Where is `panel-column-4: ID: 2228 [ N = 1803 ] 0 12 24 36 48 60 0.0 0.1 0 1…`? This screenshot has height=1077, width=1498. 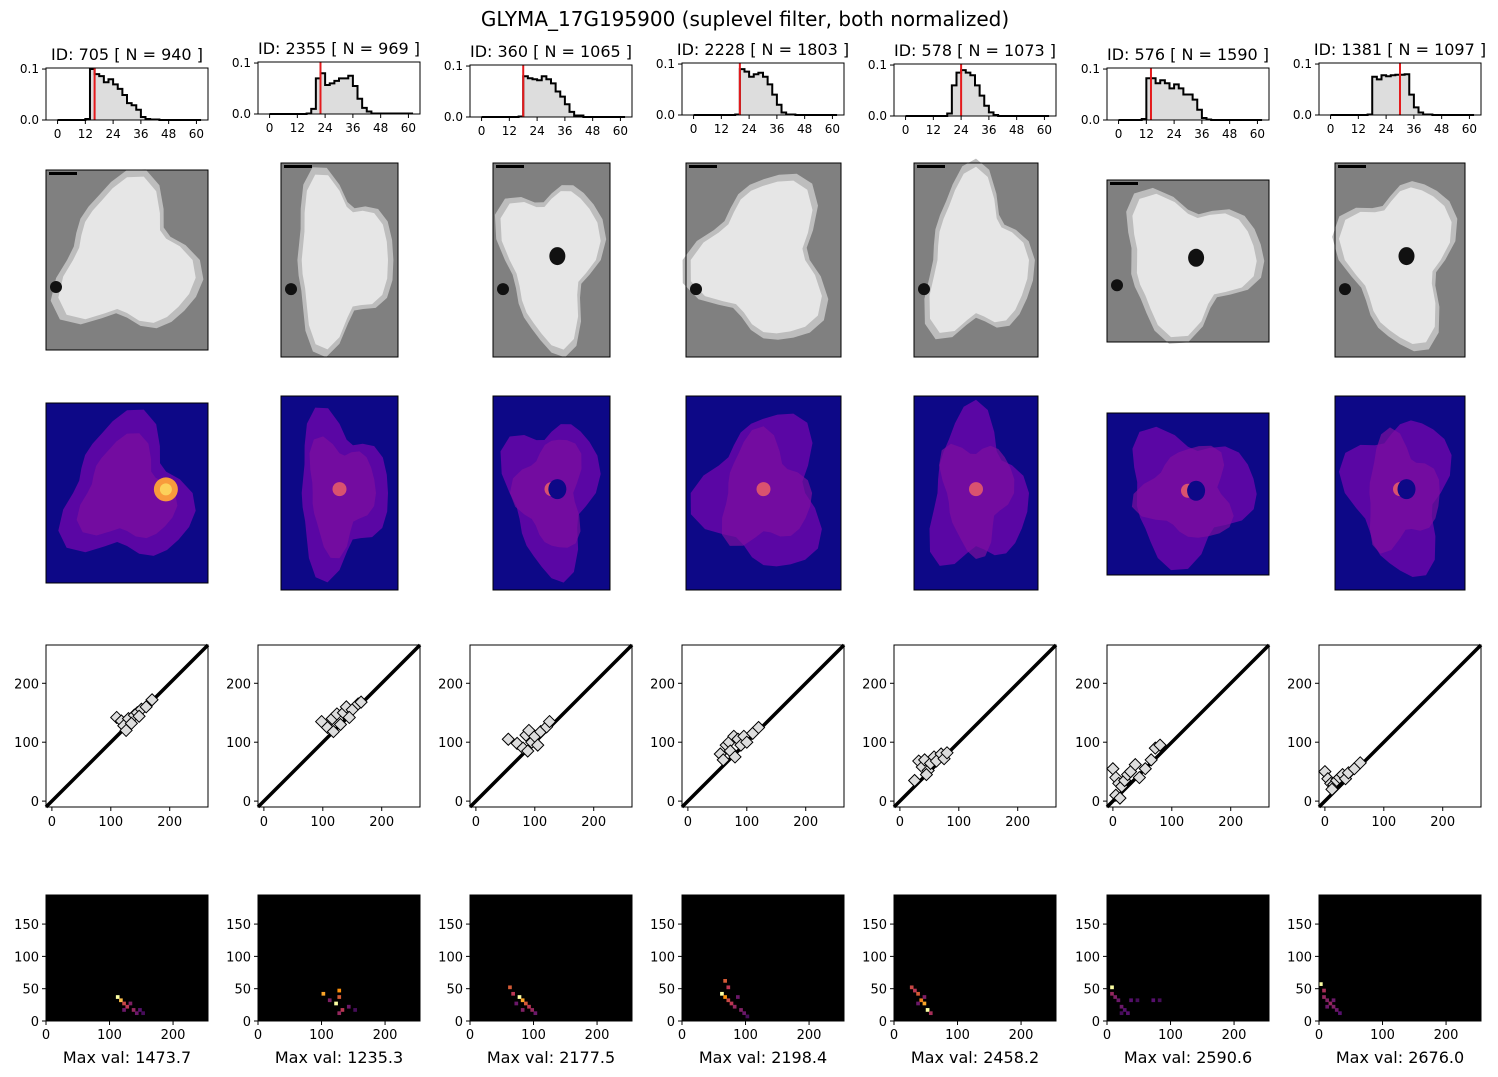
panel-column-4: ID: 2228 [ N = 1803 ] 0 12 24 36 48 60 0.0 0.1 0 1… is located at coordinates (749, 553).